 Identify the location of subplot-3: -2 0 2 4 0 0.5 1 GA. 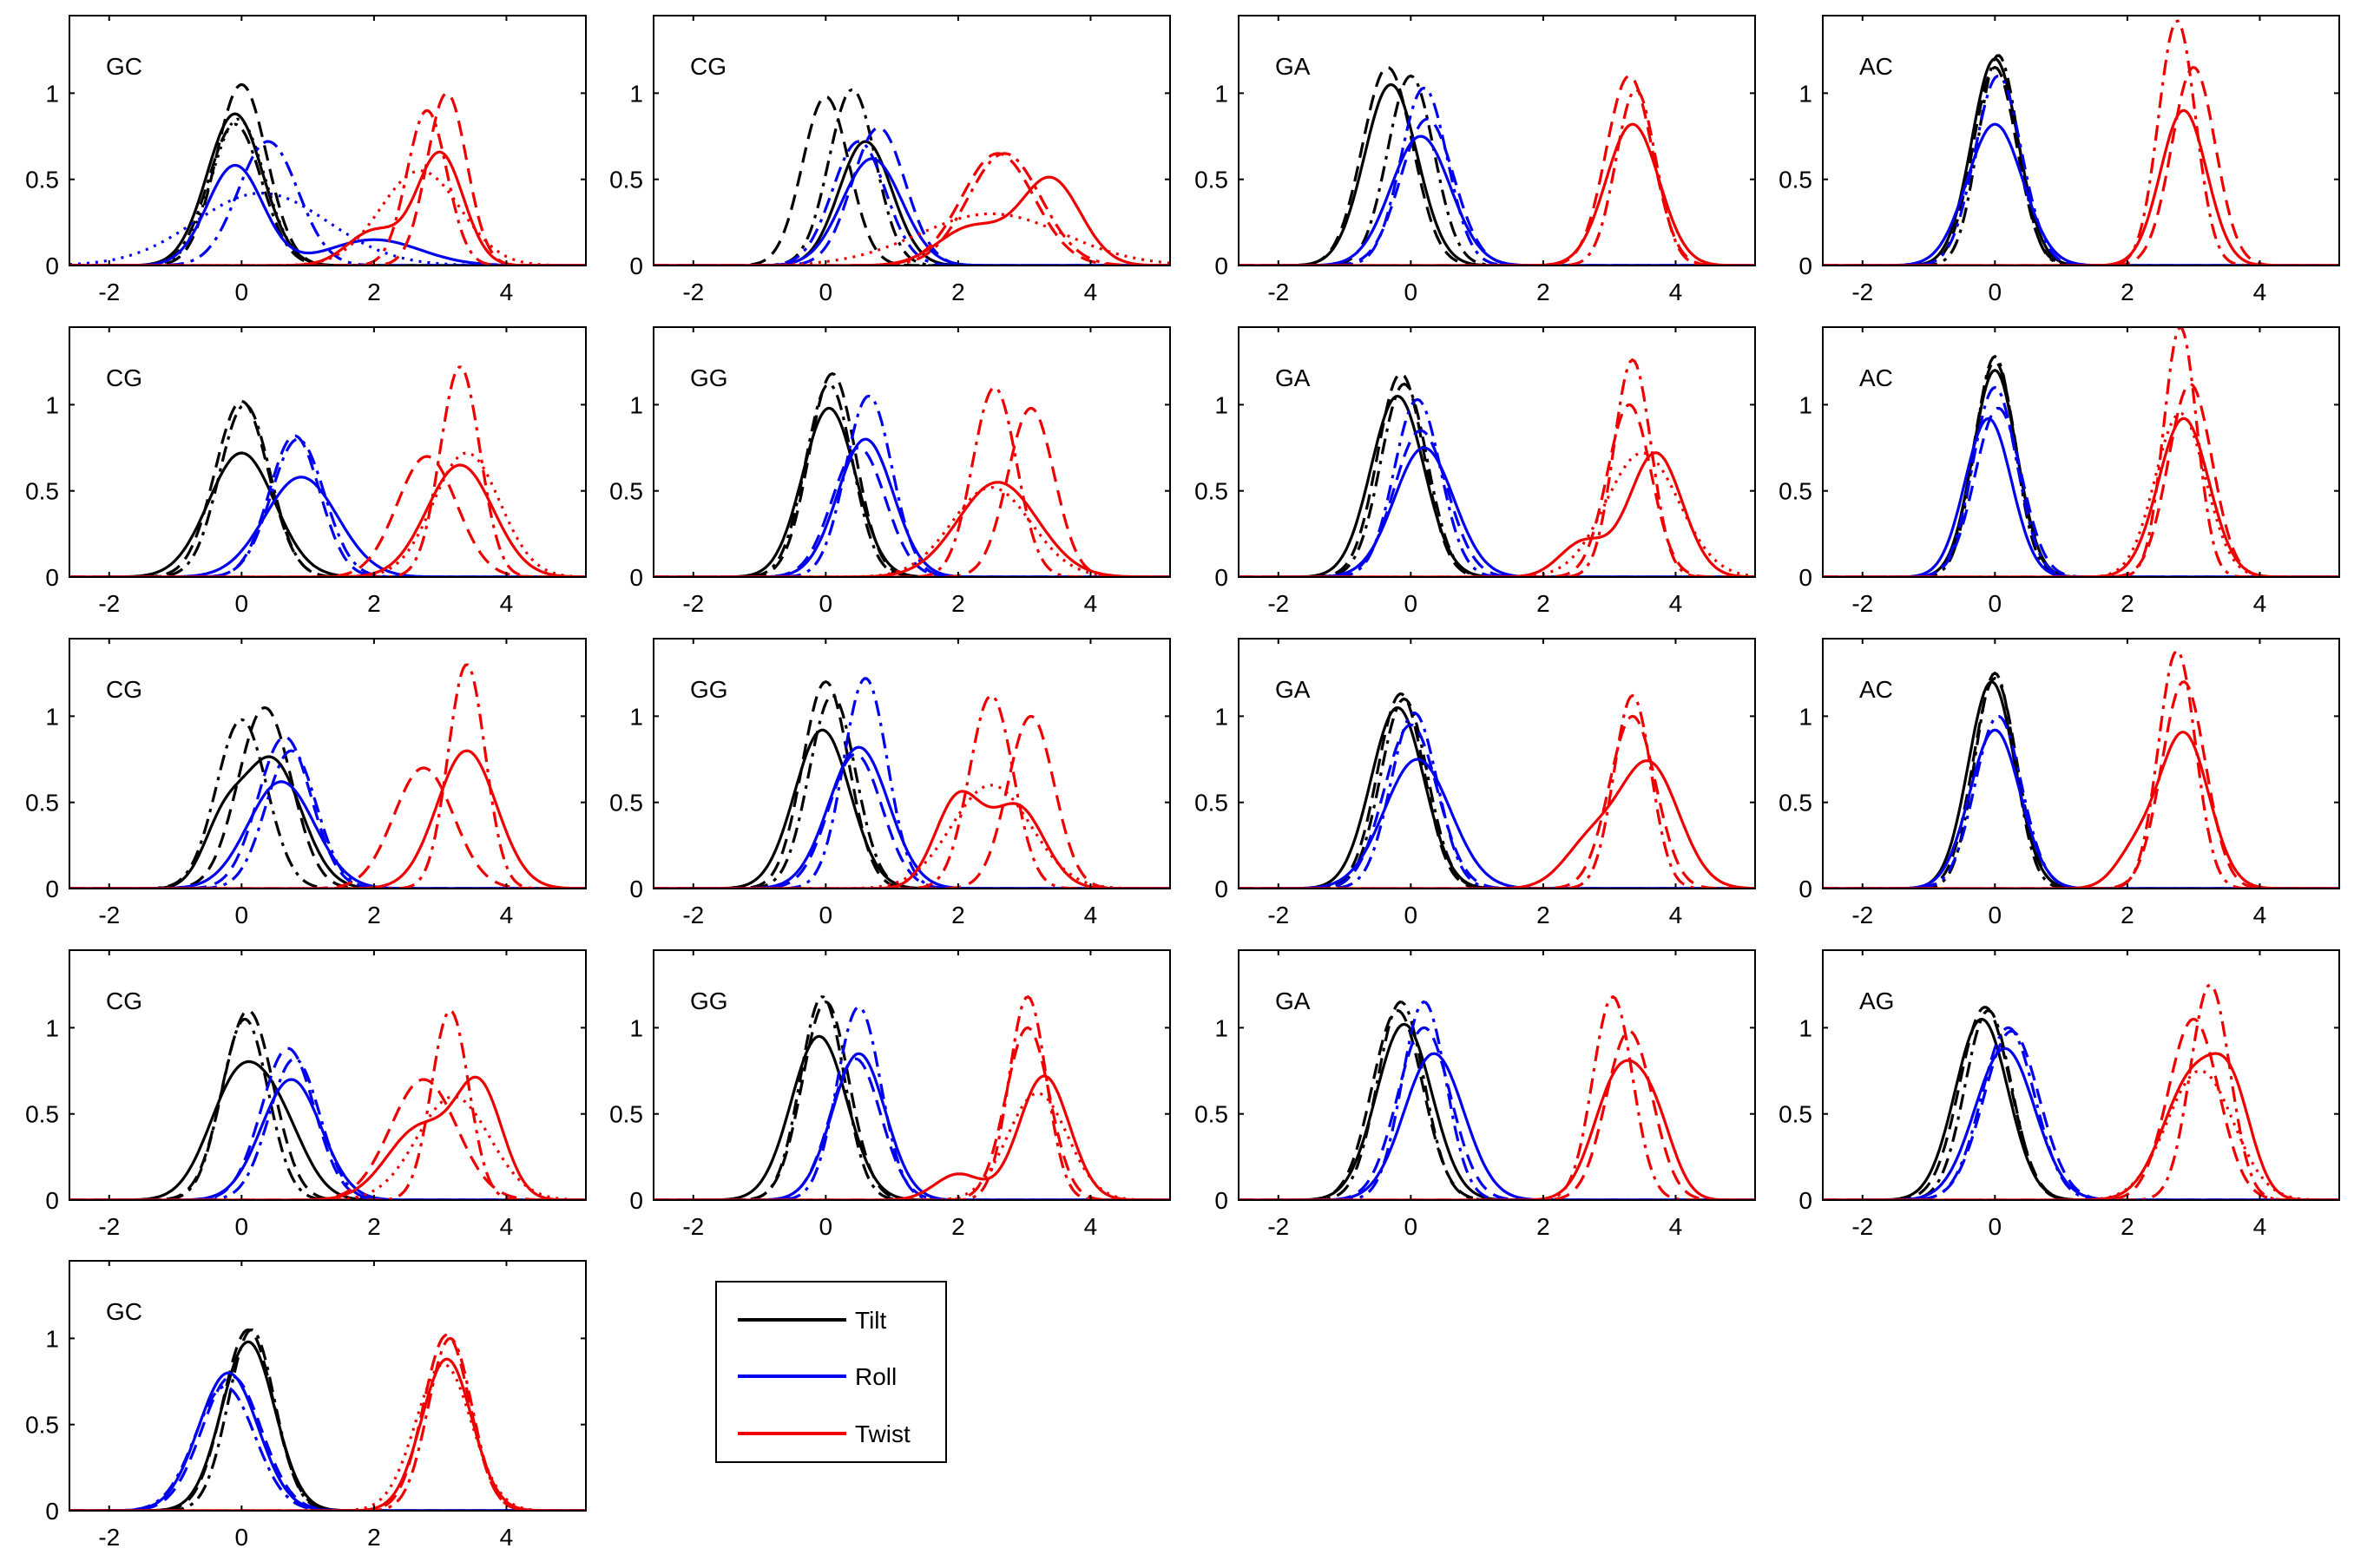
(1475, 160).